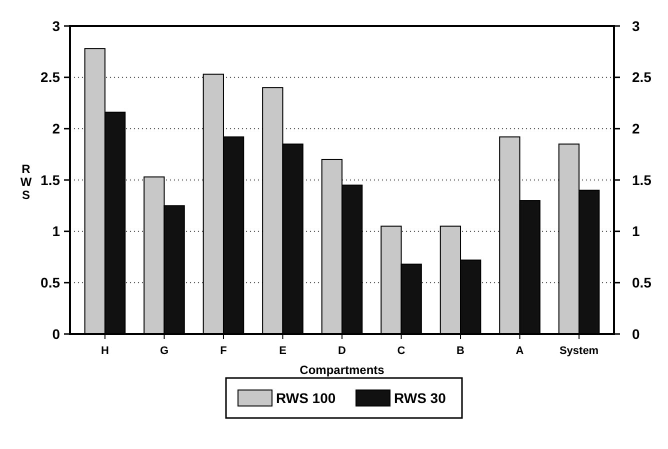  I want to click on x-tick-label: System, so click(579, 351).